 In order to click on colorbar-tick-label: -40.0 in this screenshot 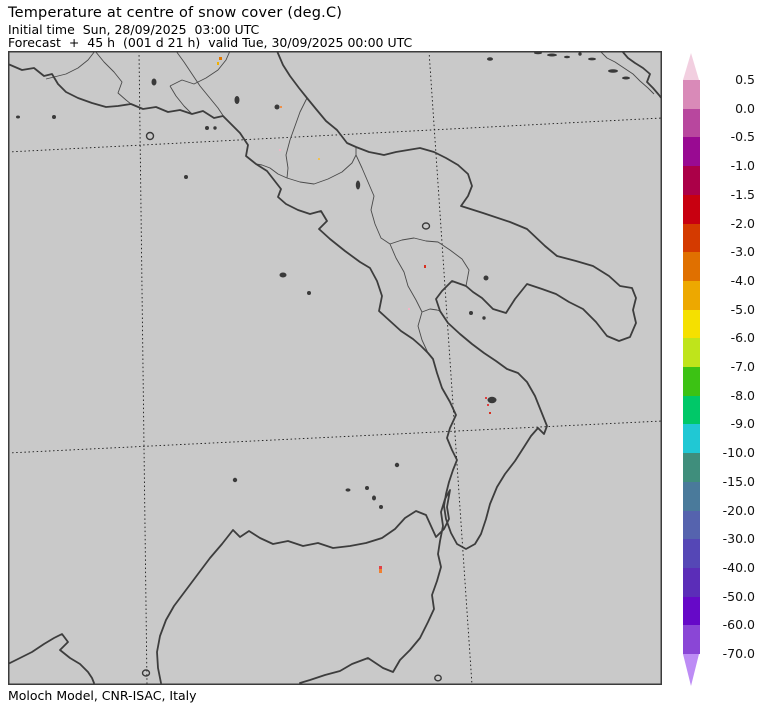, I will do `click(738, 567)`.